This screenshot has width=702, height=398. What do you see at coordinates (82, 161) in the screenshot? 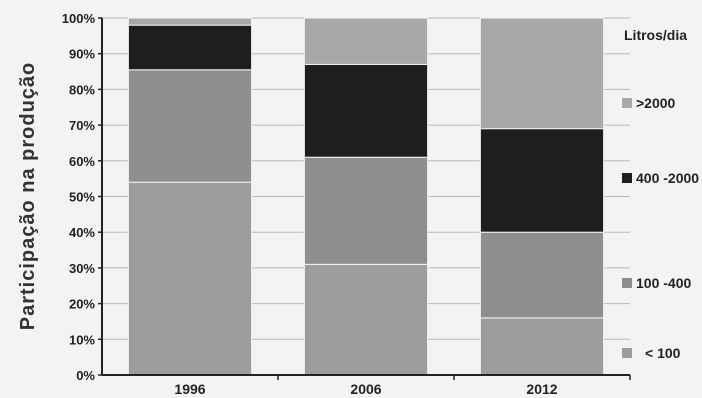
I see `y-tick-label: 60%` at bounding box center [82, 161].